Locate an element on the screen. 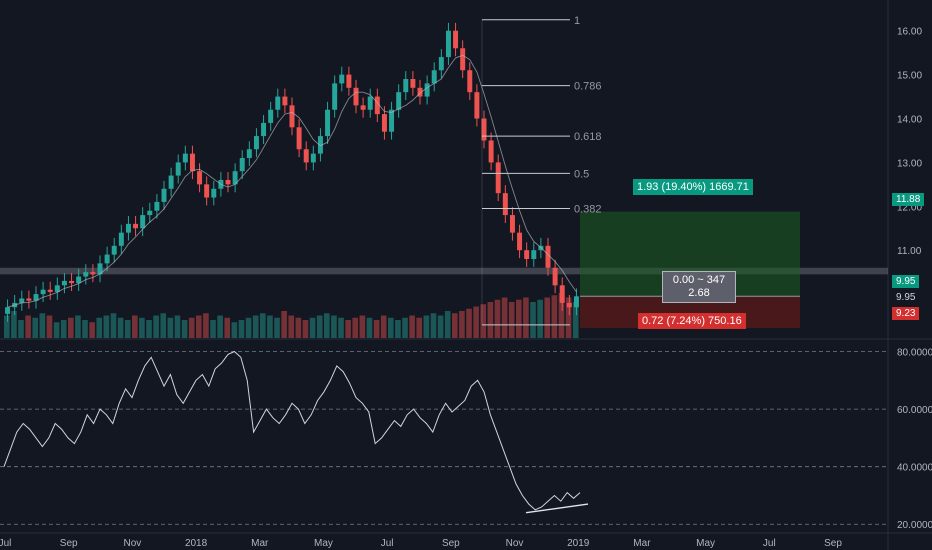 This screenshot has width=932, height=550. price-tick-label: 12.00 is located at coordinates (909, 207).